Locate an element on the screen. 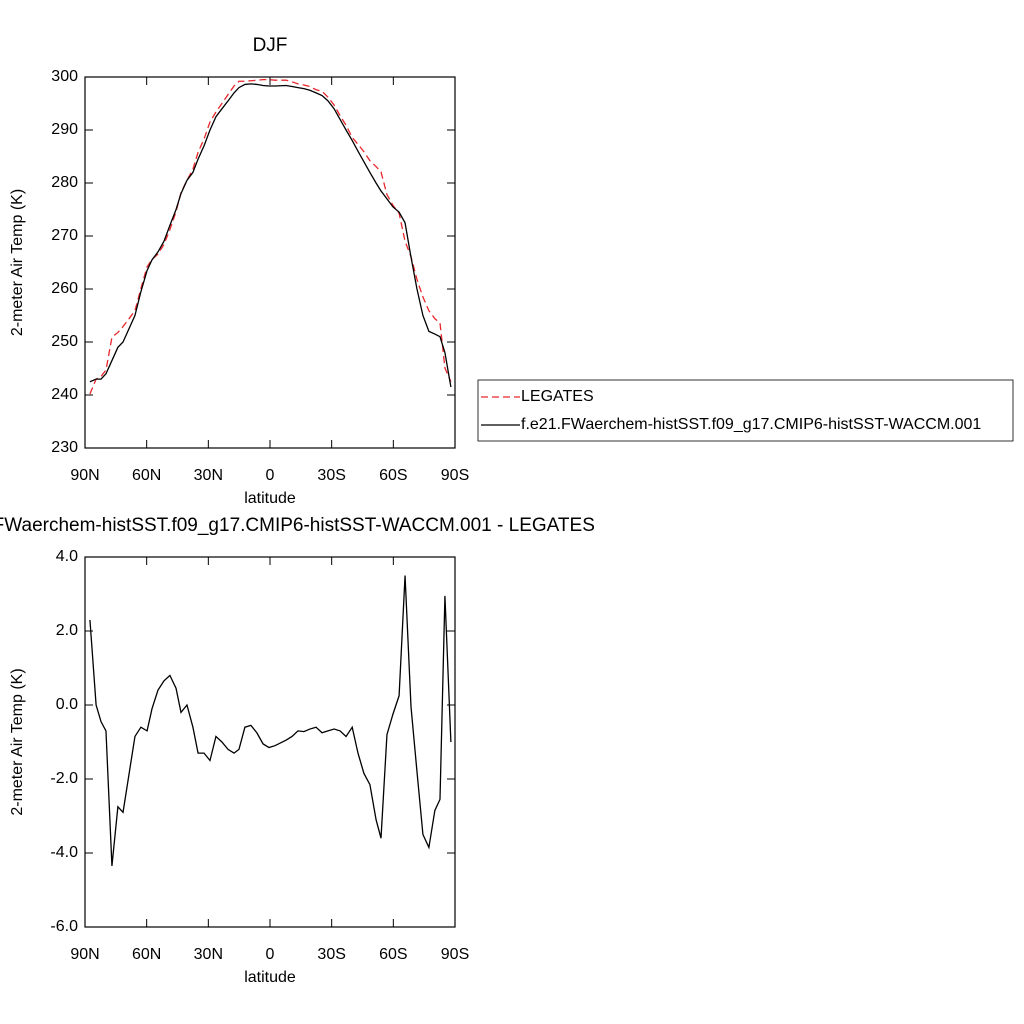  y-tick-label: 290 is located at coordinates (64, 129).